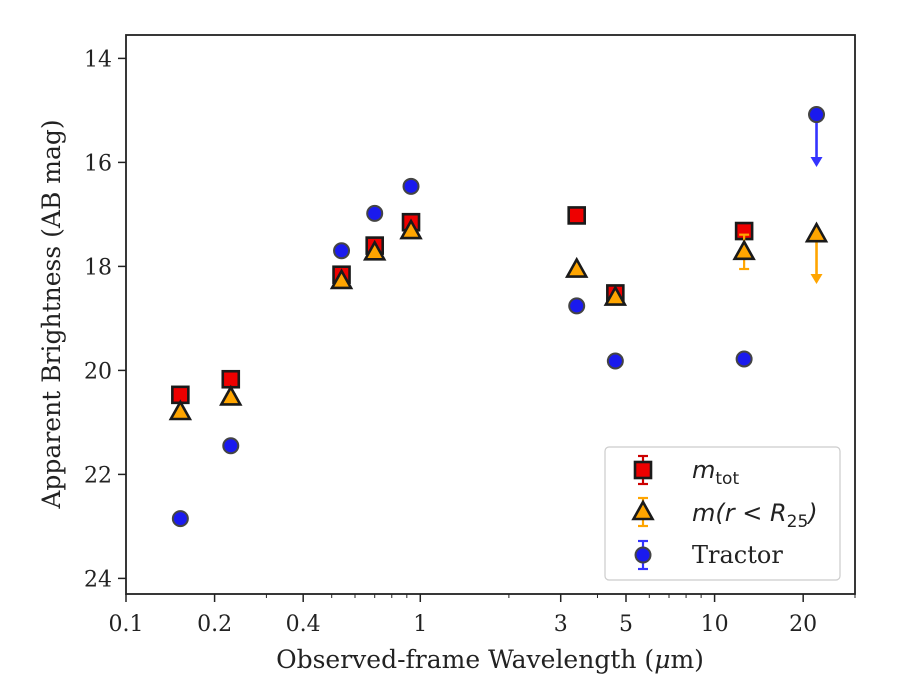 Image resolution: width=900 pixels, height=700 pixels. Describe the element at coordinates (126, 624) in the screenshot. I see `x-tick-label: 0.1` at that location.